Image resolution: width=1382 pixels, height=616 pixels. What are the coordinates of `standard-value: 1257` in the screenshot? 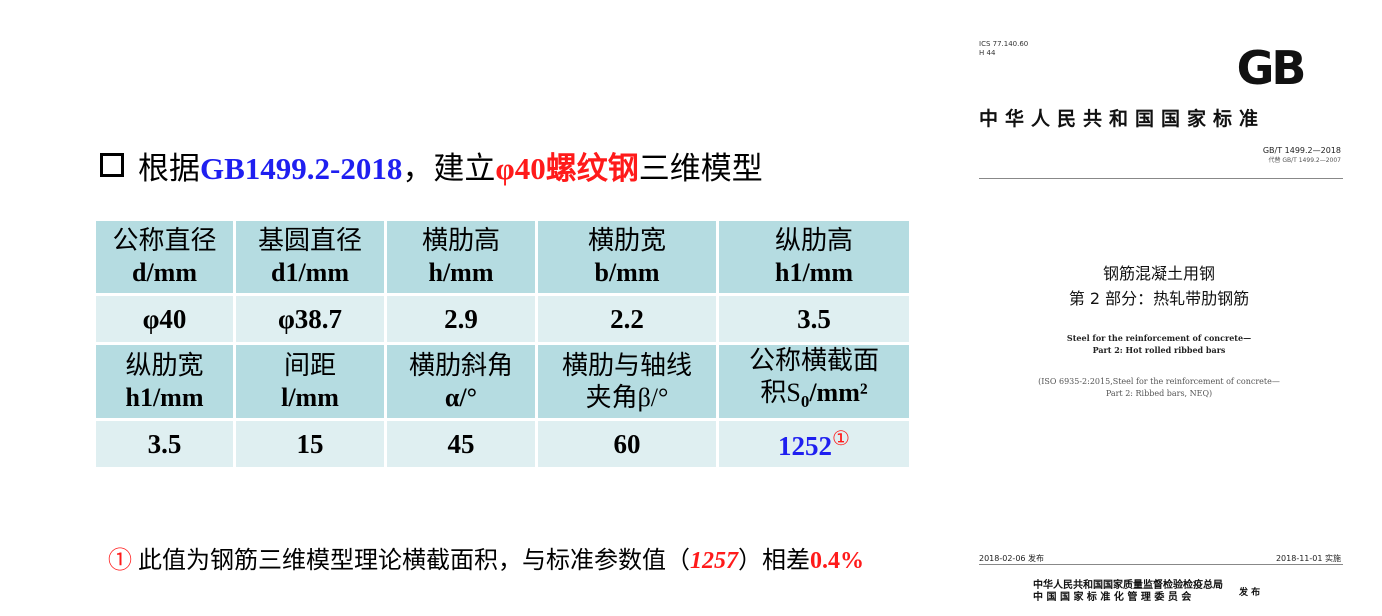 It's located at (714, 561).